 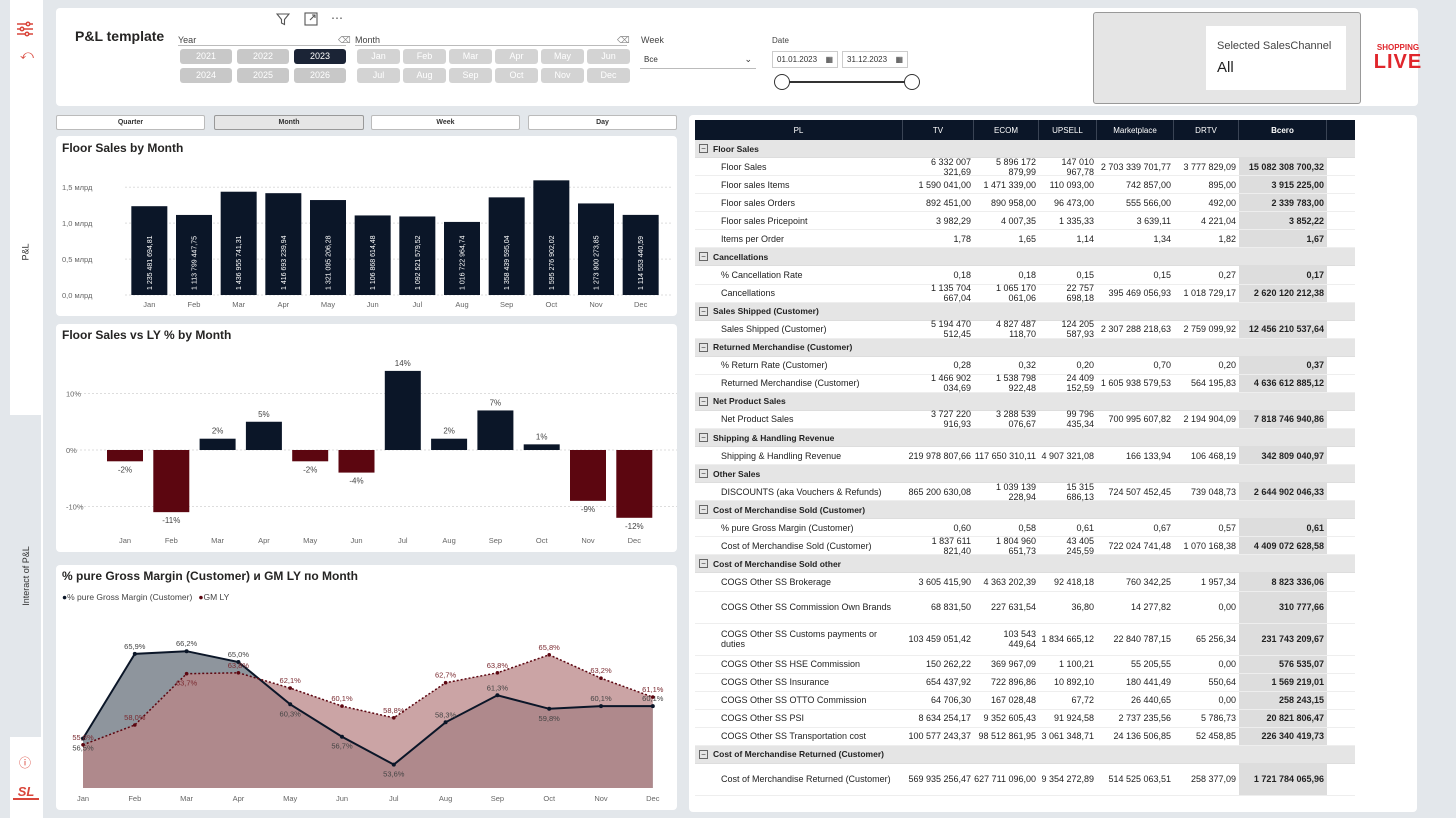 I want to click on cell-value: 1 957,34, so click(x=1218, y=581).